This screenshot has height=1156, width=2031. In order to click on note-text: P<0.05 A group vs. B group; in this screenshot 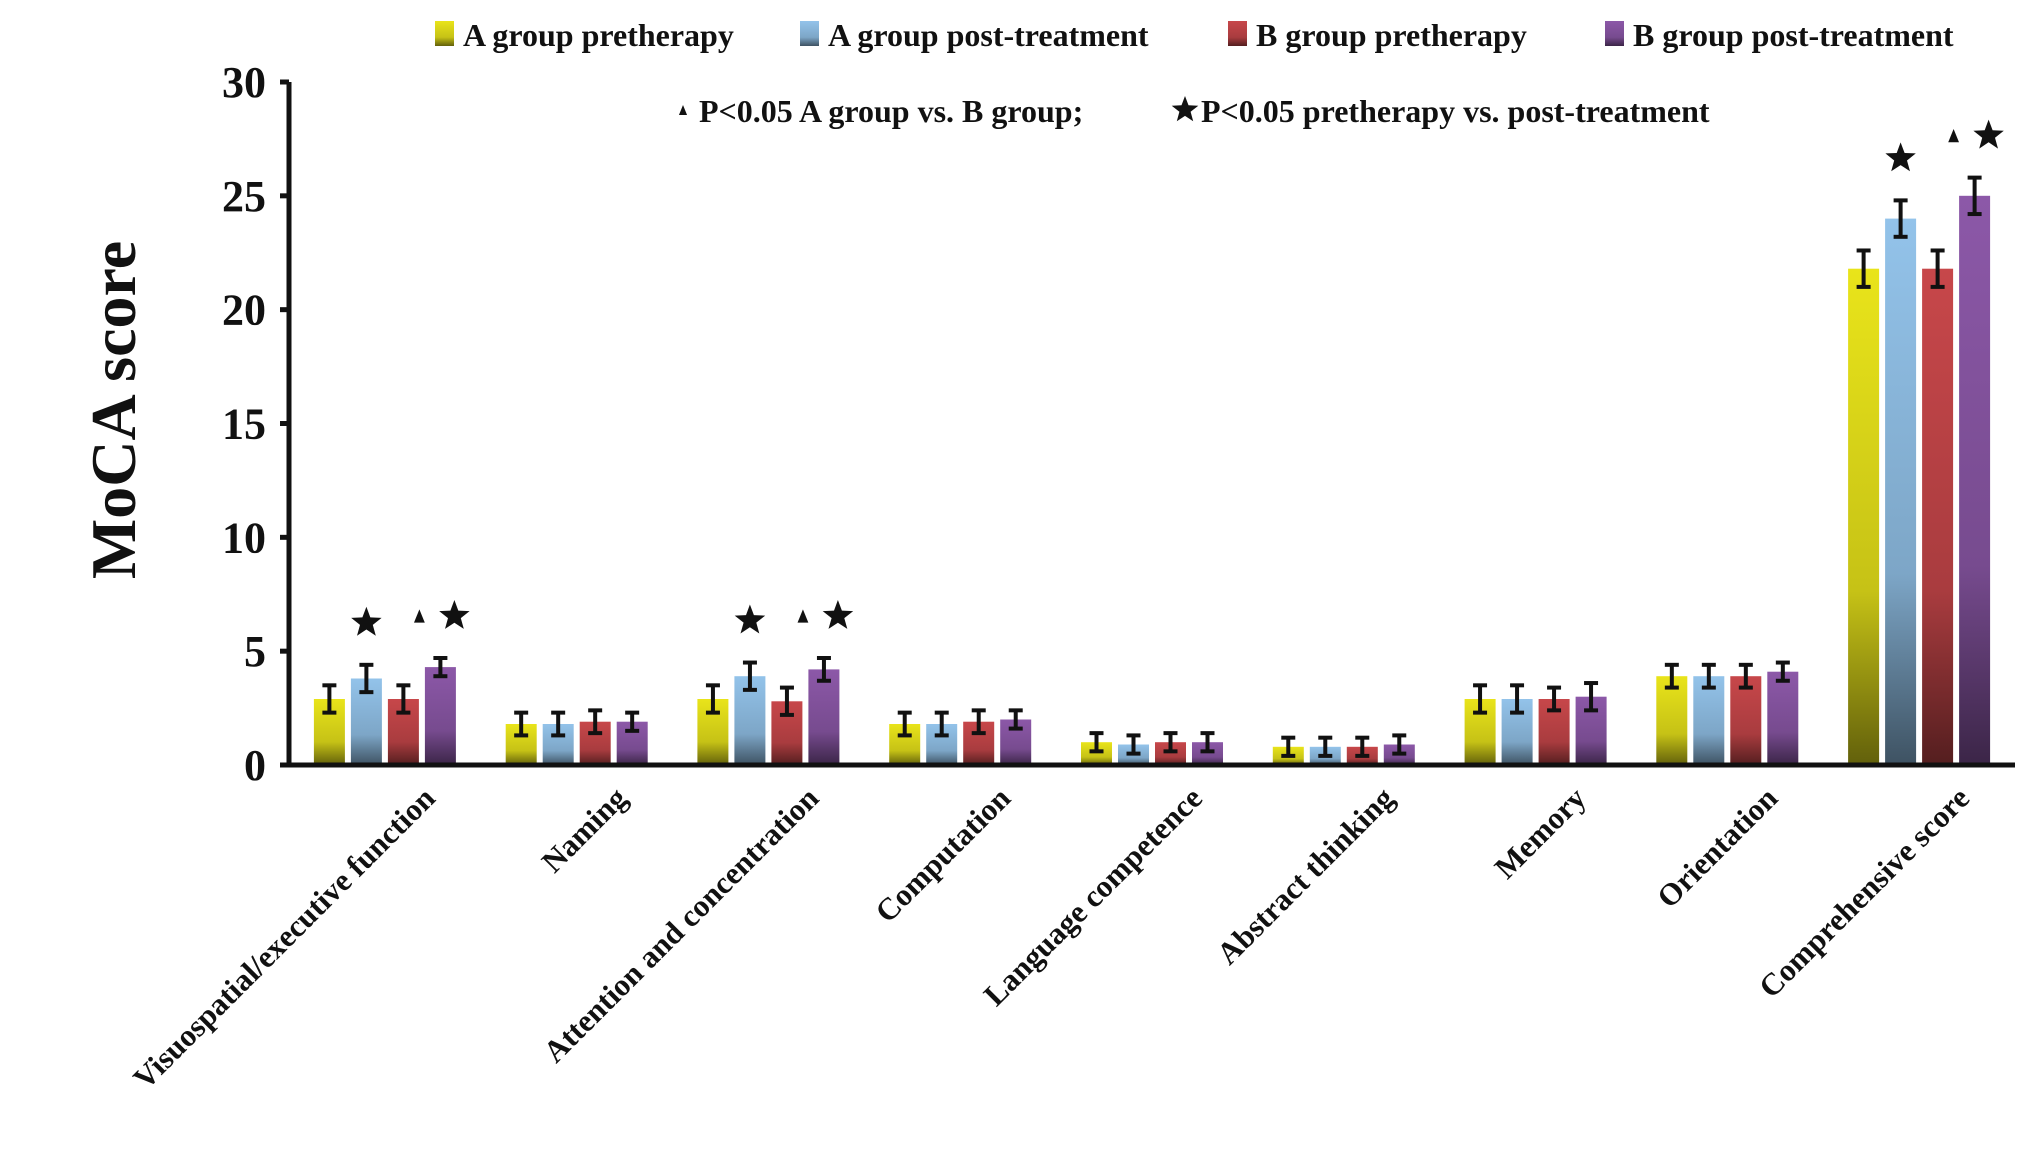, I will do `click(891, 111)`.